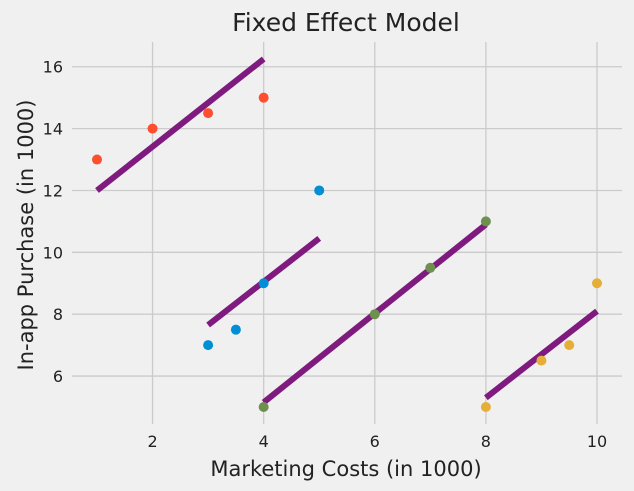  Describe the element at coordinates (597, 441) in the screenshot. I see `x-tick-label: 10` at that location.